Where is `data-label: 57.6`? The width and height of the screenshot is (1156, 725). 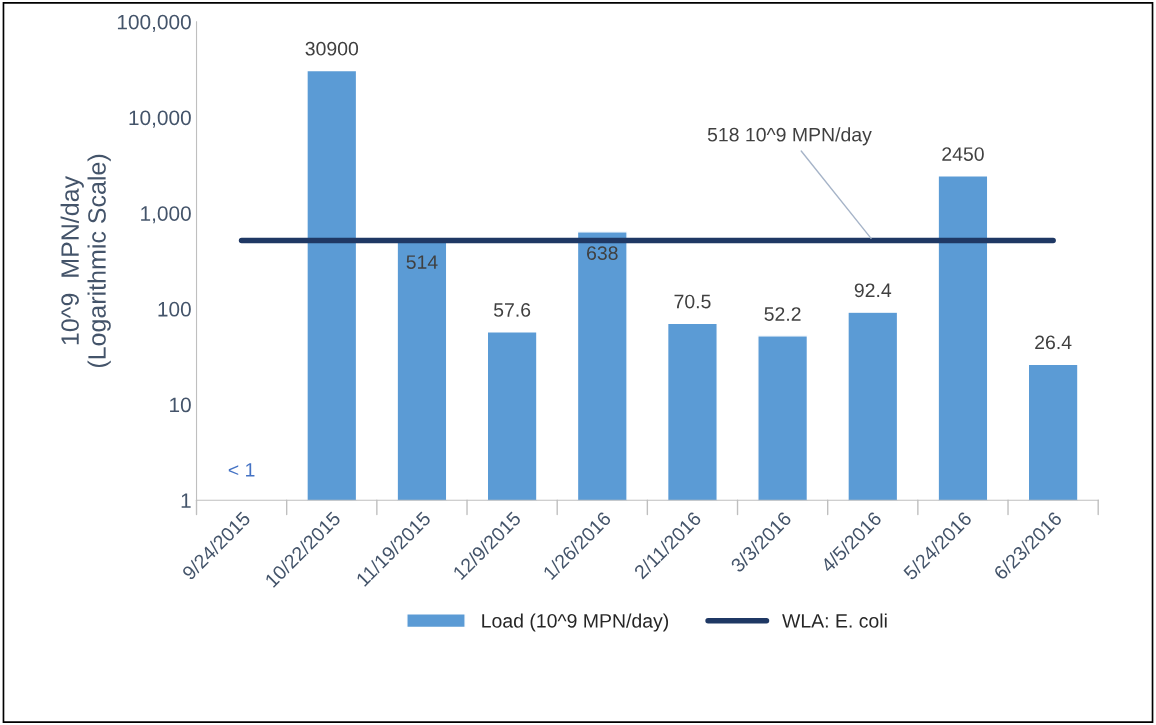
data-label: 57.6 is located at coordinates (512, 310).